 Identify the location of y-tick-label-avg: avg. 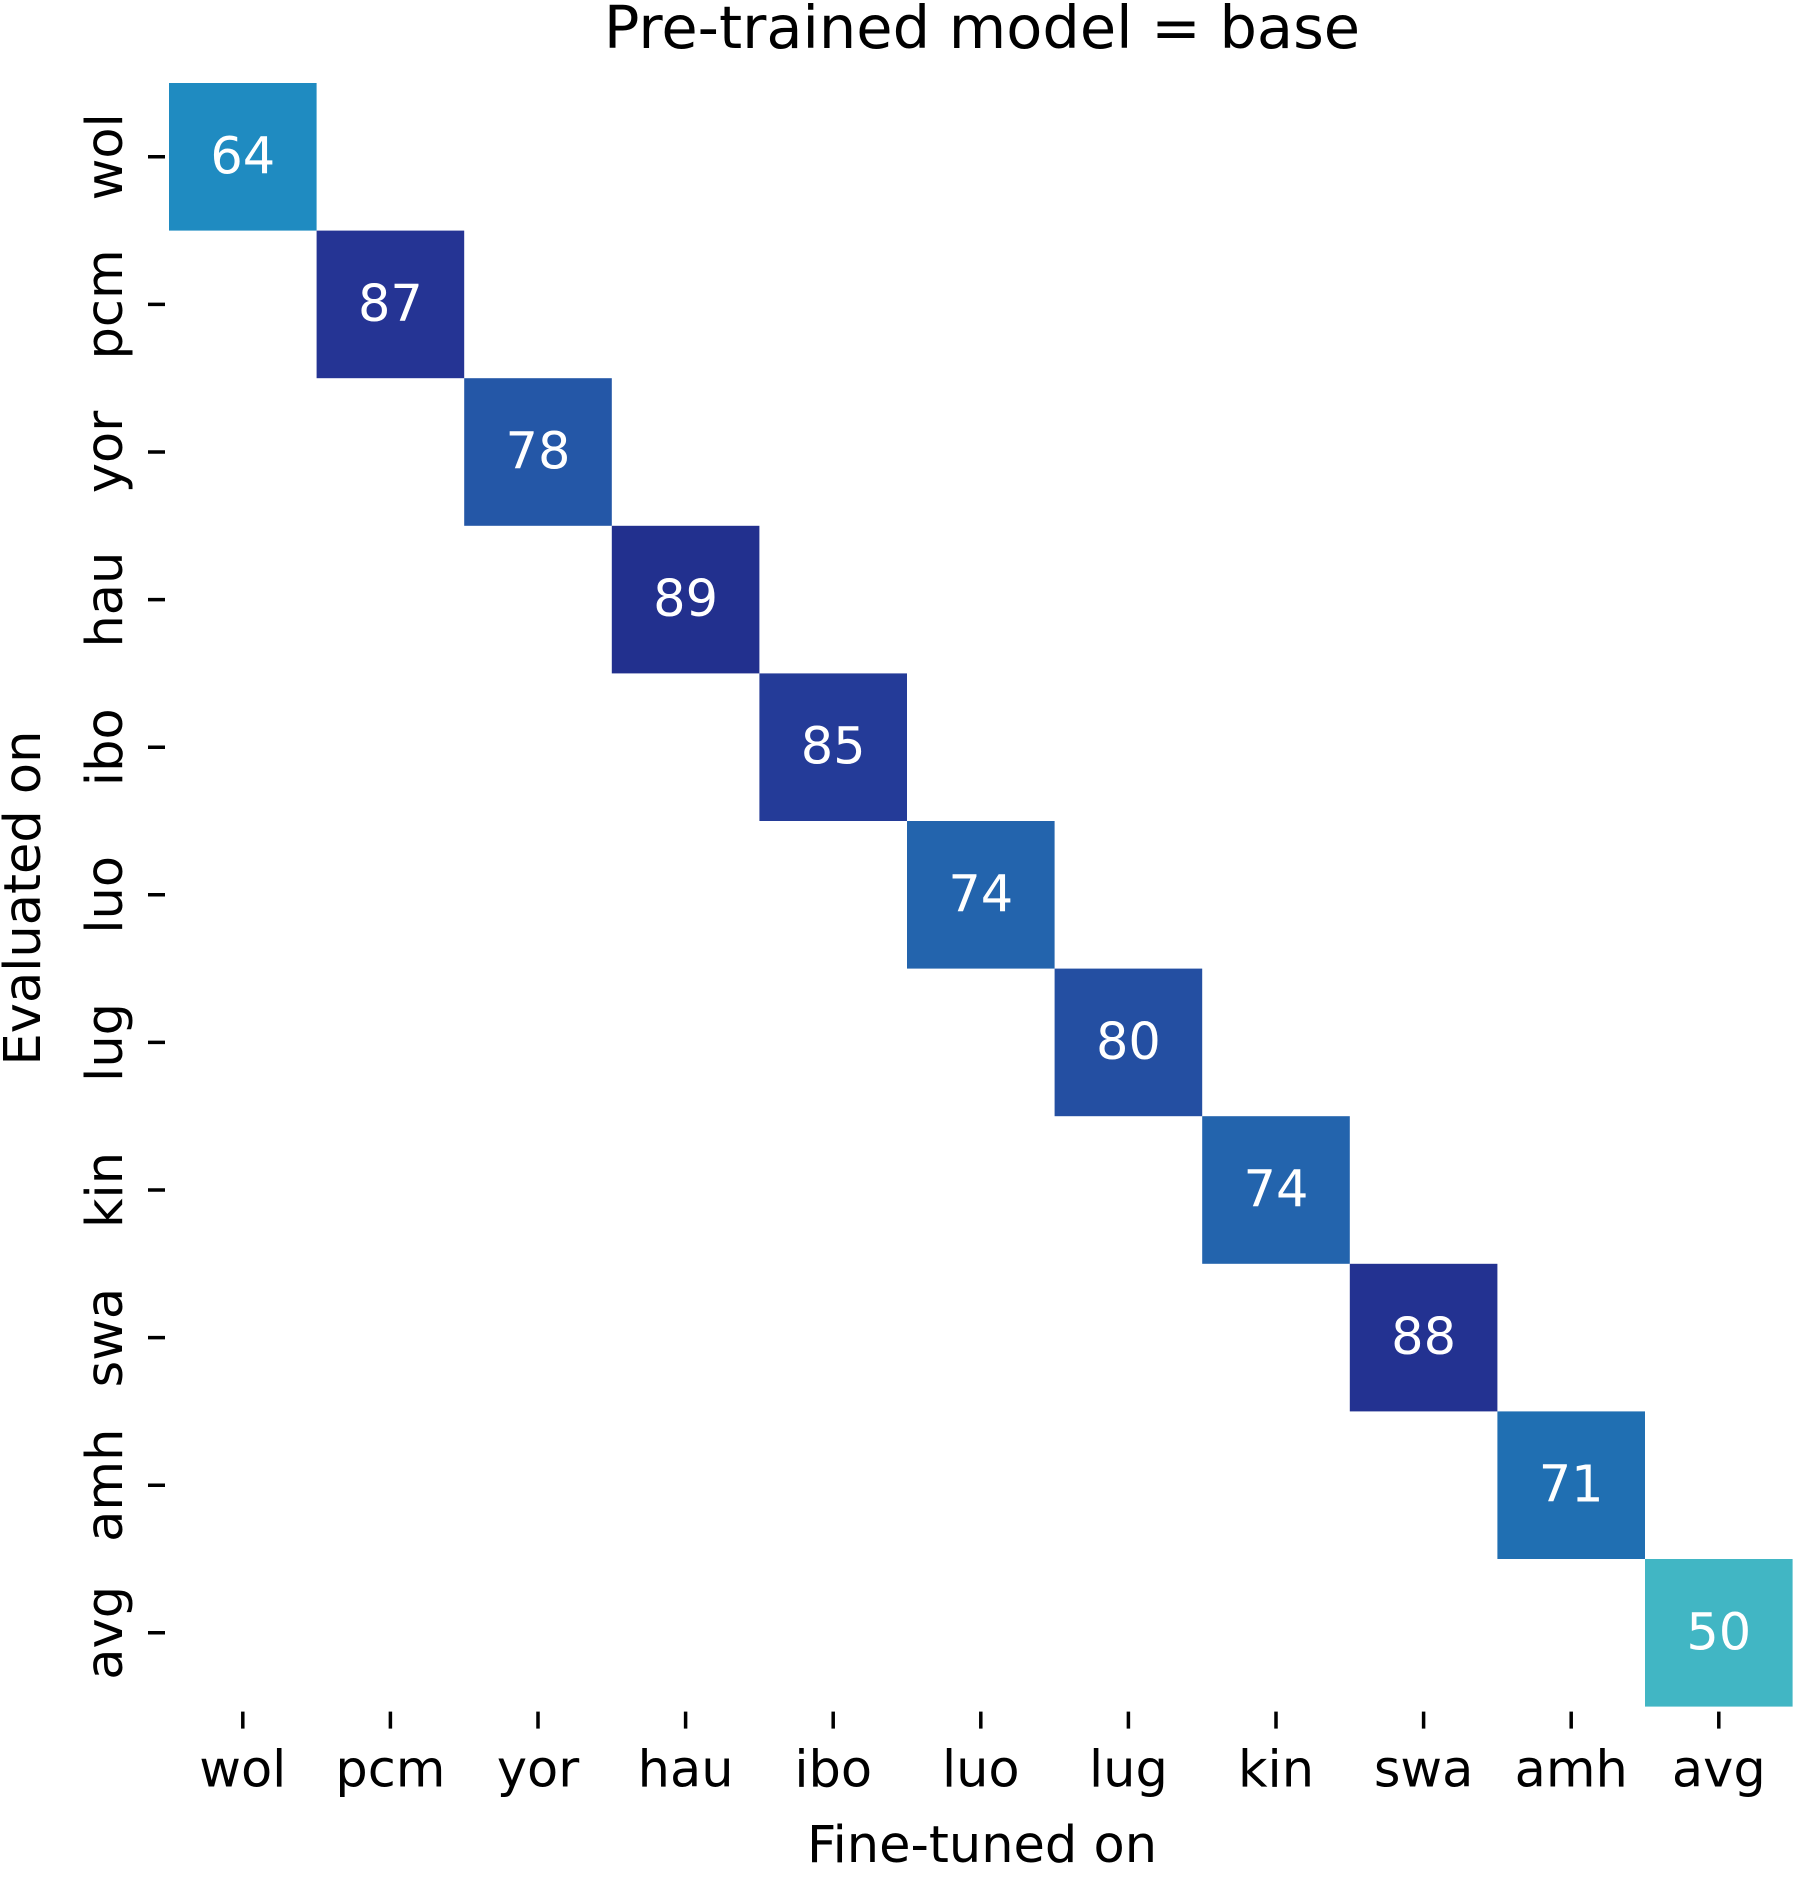
(105, 1633).